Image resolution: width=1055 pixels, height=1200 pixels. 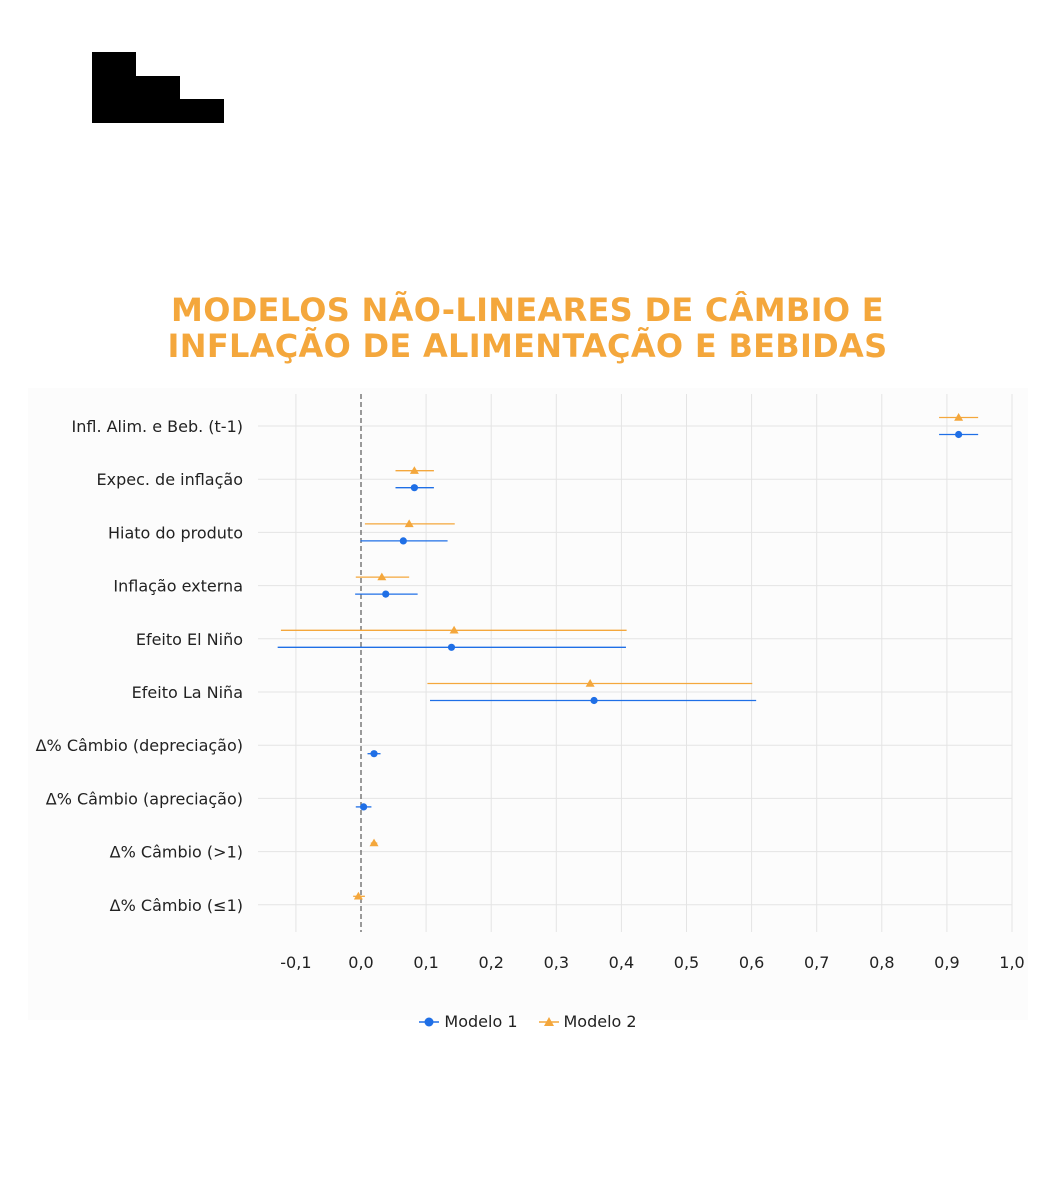 I want to click on x-tick-label: 0,3, so click(x=556, y=962).